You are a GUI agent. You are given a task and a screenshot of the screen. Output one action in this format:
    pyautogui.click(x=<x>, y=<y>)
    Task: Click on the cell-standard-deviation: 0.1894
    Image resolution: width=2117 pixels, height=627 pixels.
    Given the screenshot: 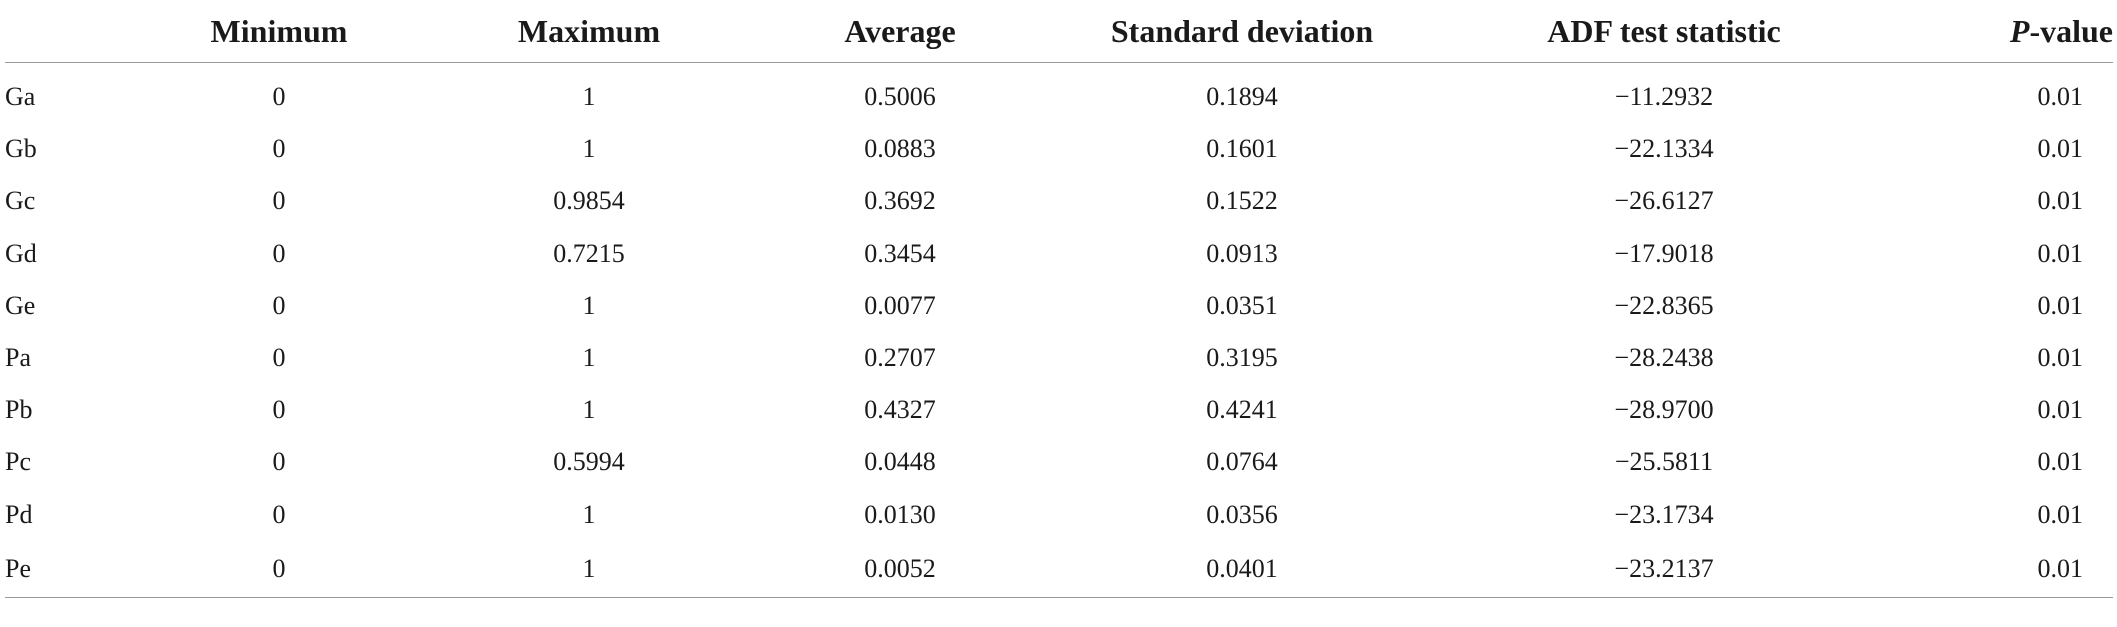 What is the action you would take?
    pyautogui.click(x=1242, y=97)
    